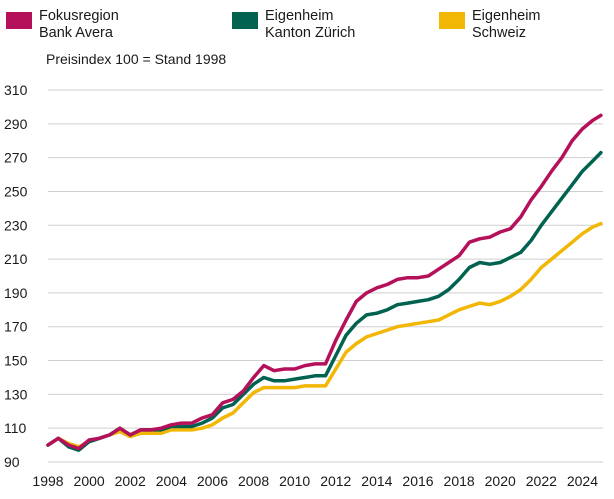 This screenshot has width=614, height=499. Describe the element at coordinates (16, 293) in the screenshot. I see `y-tick-label-190: 190` at that location.